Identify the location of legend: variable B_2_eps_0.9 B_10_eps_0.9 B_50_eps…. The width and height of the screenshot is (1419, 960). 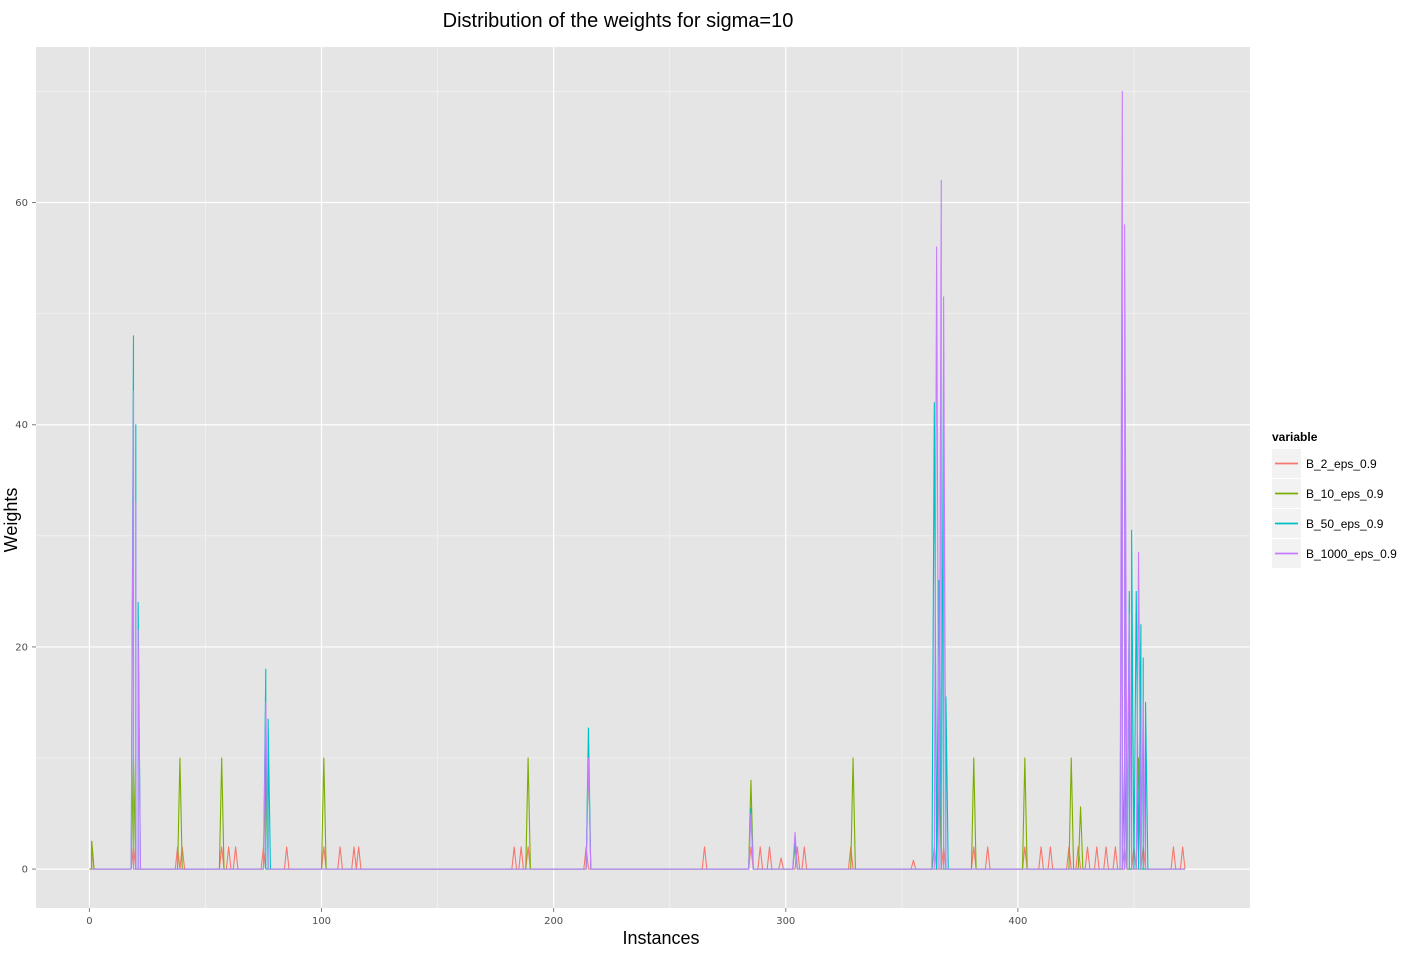
(1334, 499).